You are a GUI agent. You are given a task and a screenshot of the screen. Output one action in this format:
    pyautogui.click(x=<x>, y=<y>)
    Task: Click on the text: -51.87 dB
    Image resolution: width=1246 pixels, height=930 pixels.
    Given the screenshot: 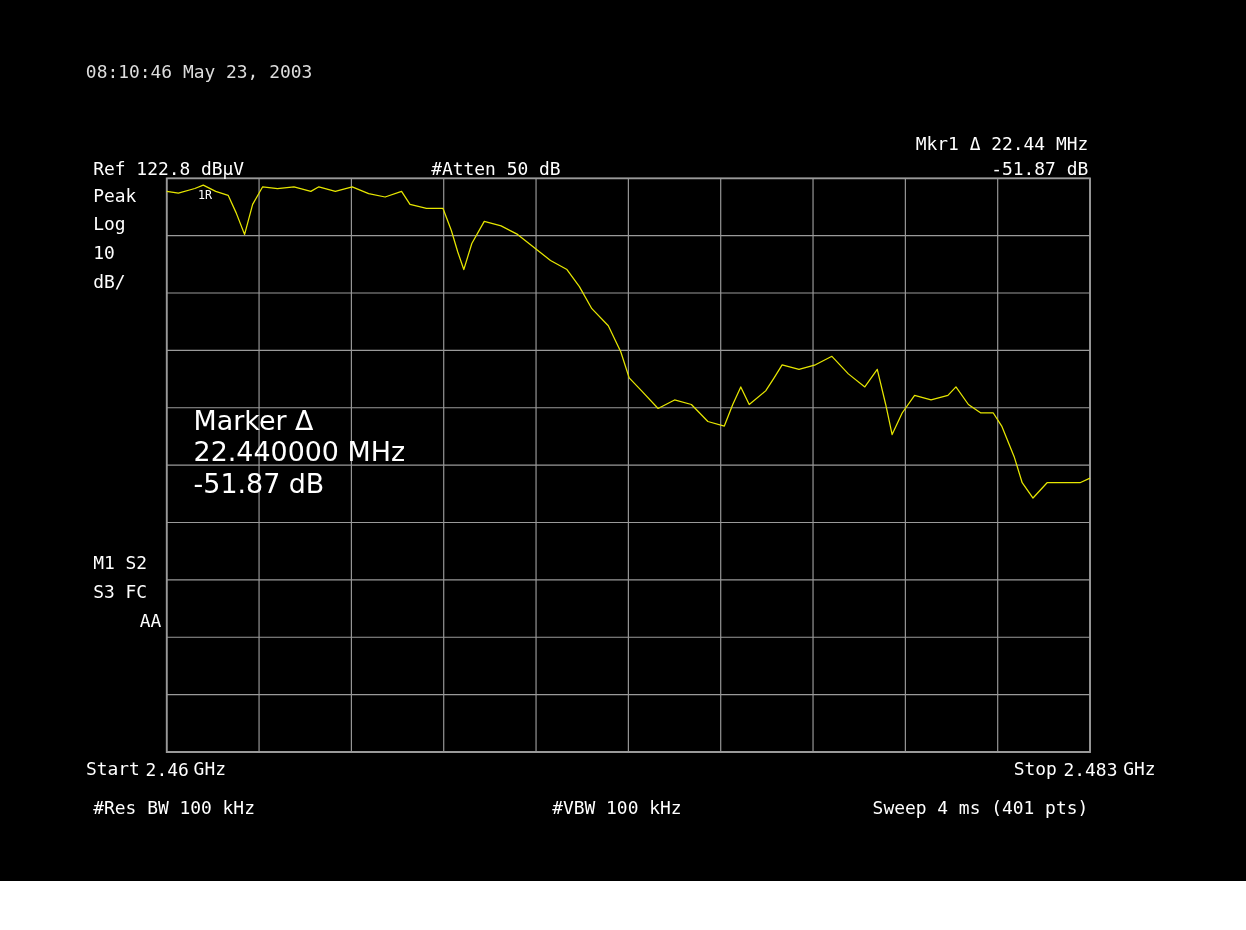 What is the action you would take?
    pyautogui.click(x=1040, y=168)
    